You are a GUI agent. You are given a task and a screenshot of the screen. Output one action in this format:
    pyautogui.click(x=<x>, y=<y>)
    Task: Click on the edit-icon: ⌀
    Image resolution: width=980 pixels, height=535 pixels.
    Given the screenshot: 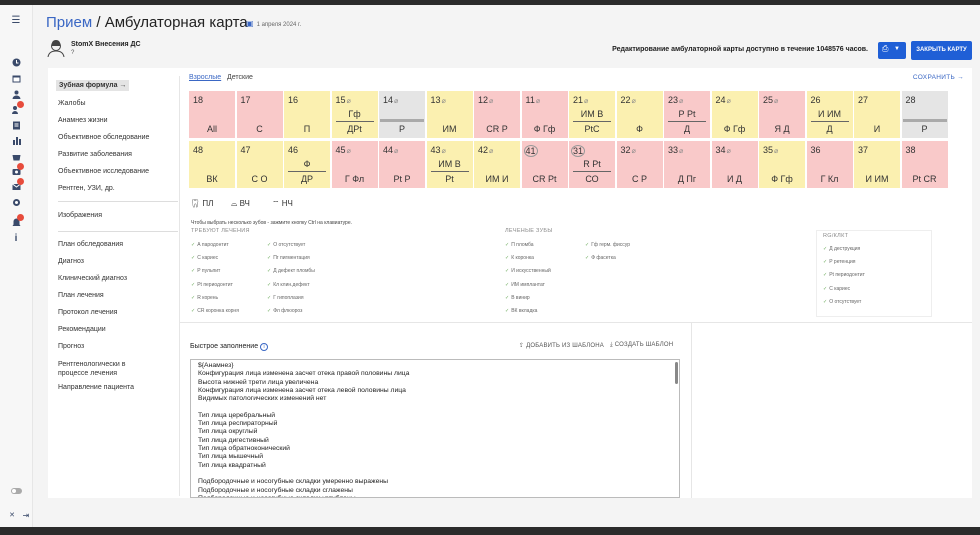 What is the action you would take?
    pyautogui.click(x=776, y=151)
    